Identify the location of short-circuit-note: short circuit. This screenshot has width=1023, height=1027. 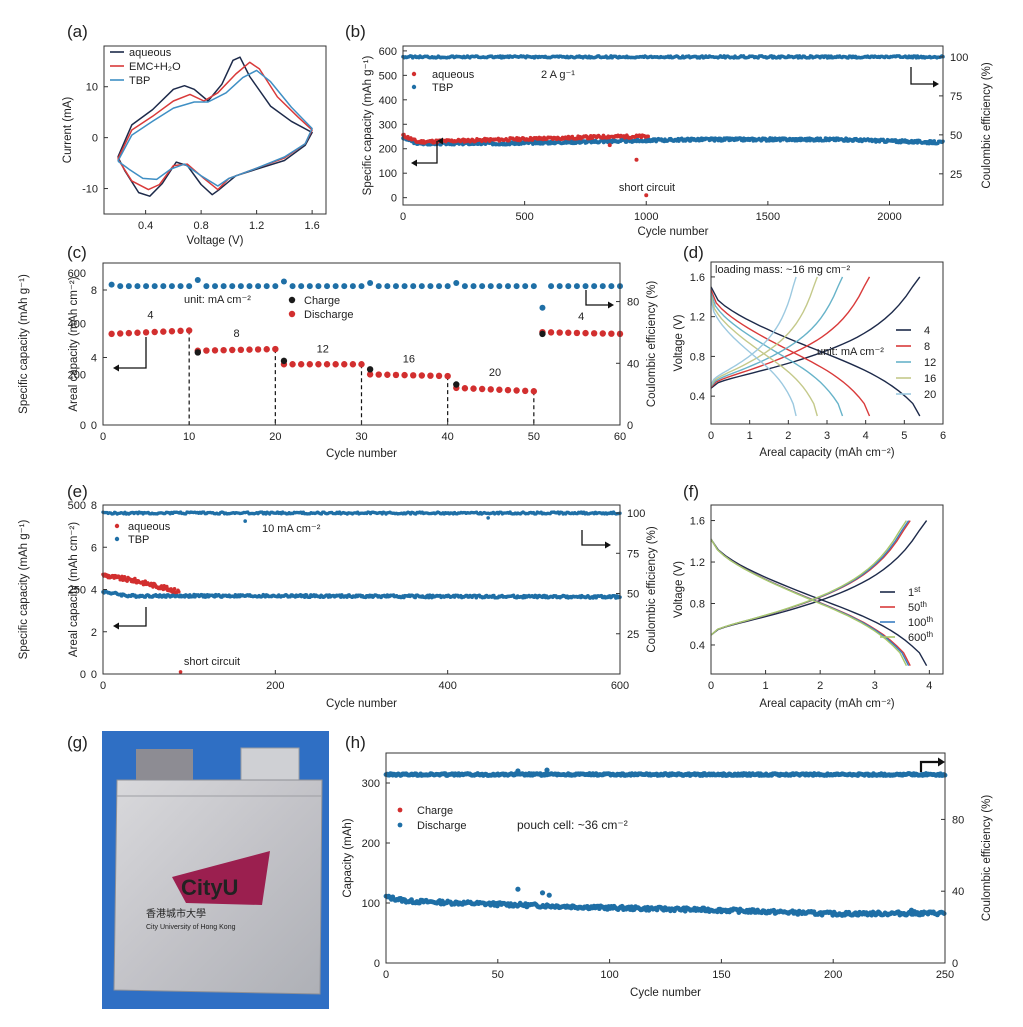
(647, 188).